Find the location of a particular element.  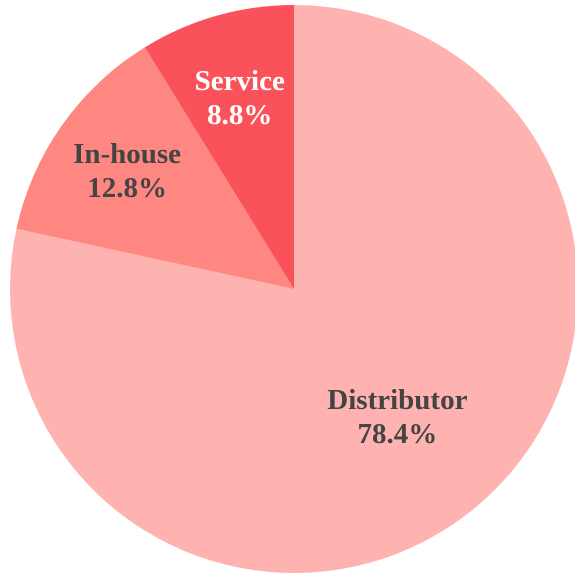

slice-label: In-house 12.8% is located at coordinates (127, 171).